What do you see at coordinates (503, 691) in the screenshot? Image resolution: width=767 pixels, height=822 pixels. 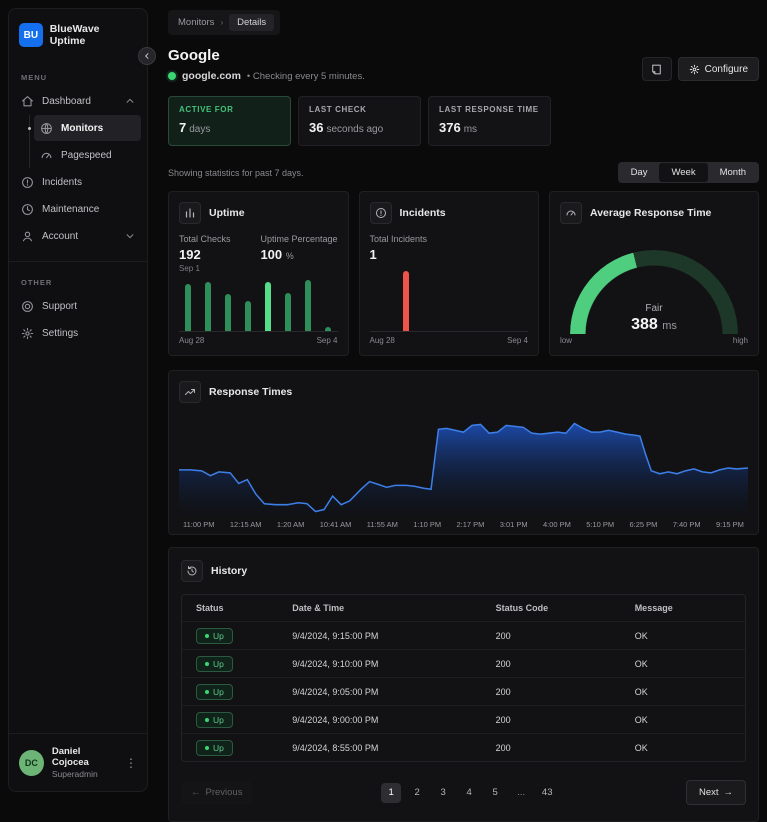 I see `status-code-cell: 200` at bounding box center [503, 691].